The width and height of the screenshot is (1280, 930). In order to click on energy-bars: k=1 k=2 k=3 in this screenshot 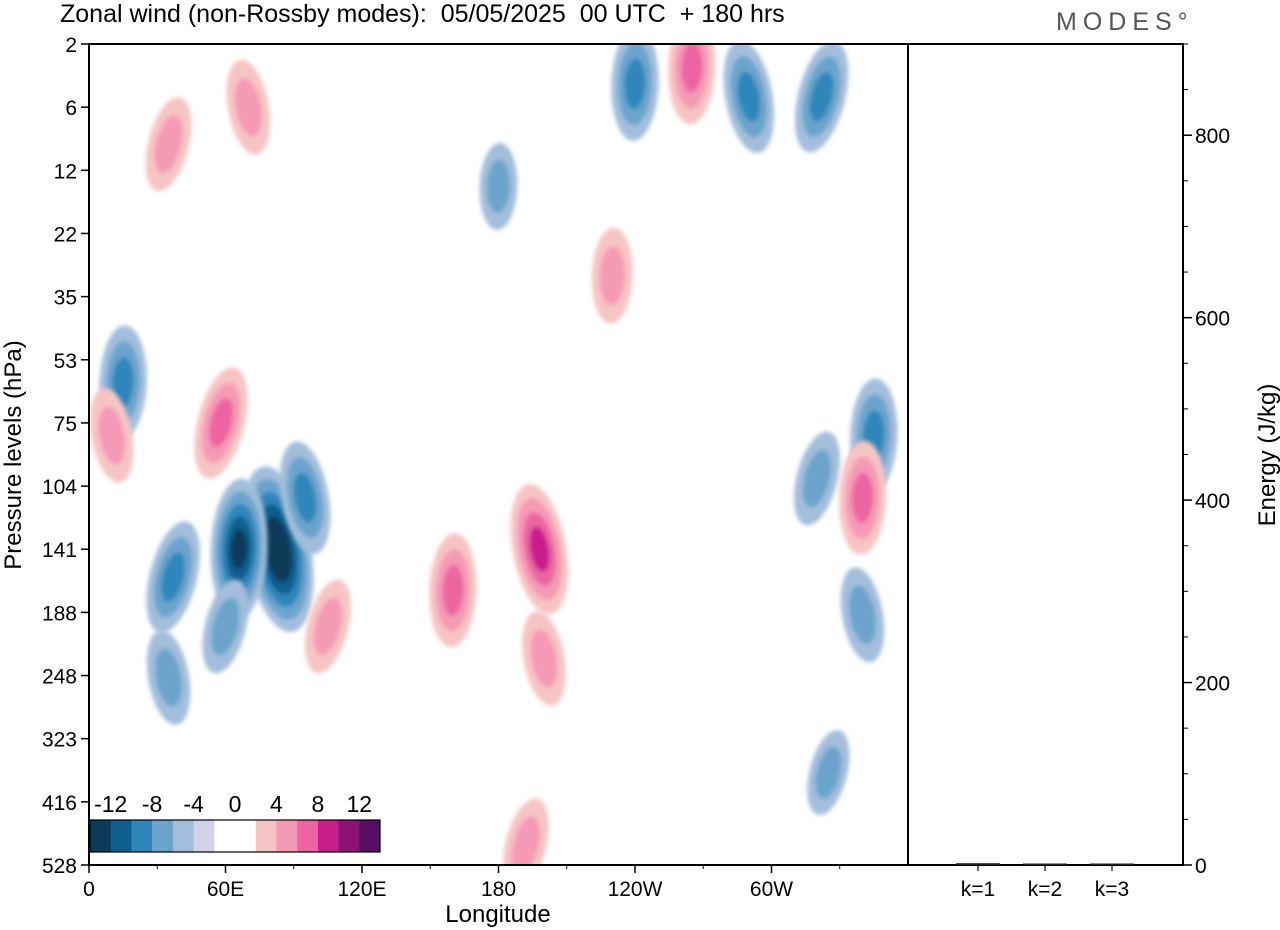, I will do `click(1045, 882)`.